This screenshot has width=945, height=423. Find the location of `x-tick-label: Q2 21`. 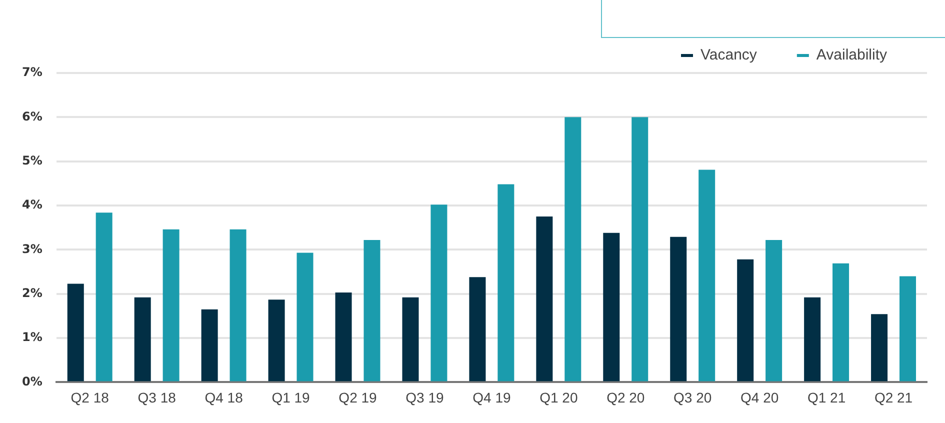

x-tick-label: Q2 21 is located at coordinates (893, 397).